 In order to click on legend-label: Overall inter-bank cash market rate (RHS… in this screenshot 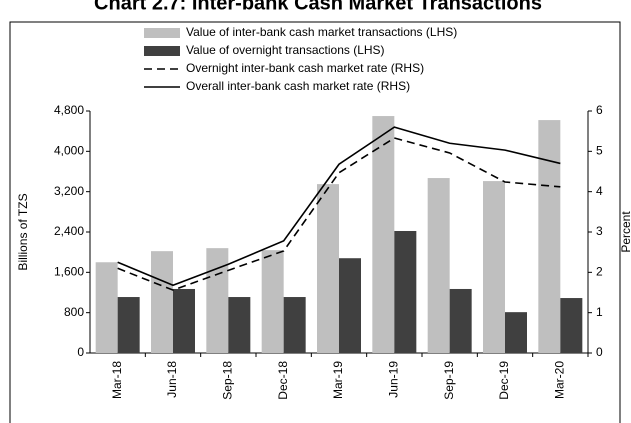, I will do `click(298, 86)`.